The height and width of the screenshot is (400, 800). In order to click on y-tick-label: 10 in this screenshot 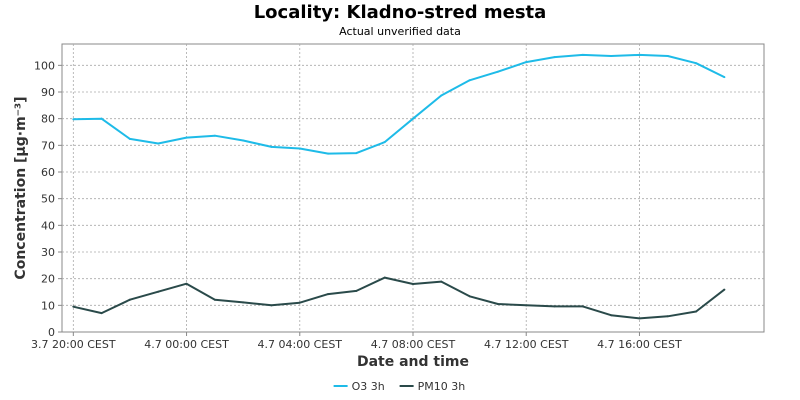, I will do `click(48, 305)`.